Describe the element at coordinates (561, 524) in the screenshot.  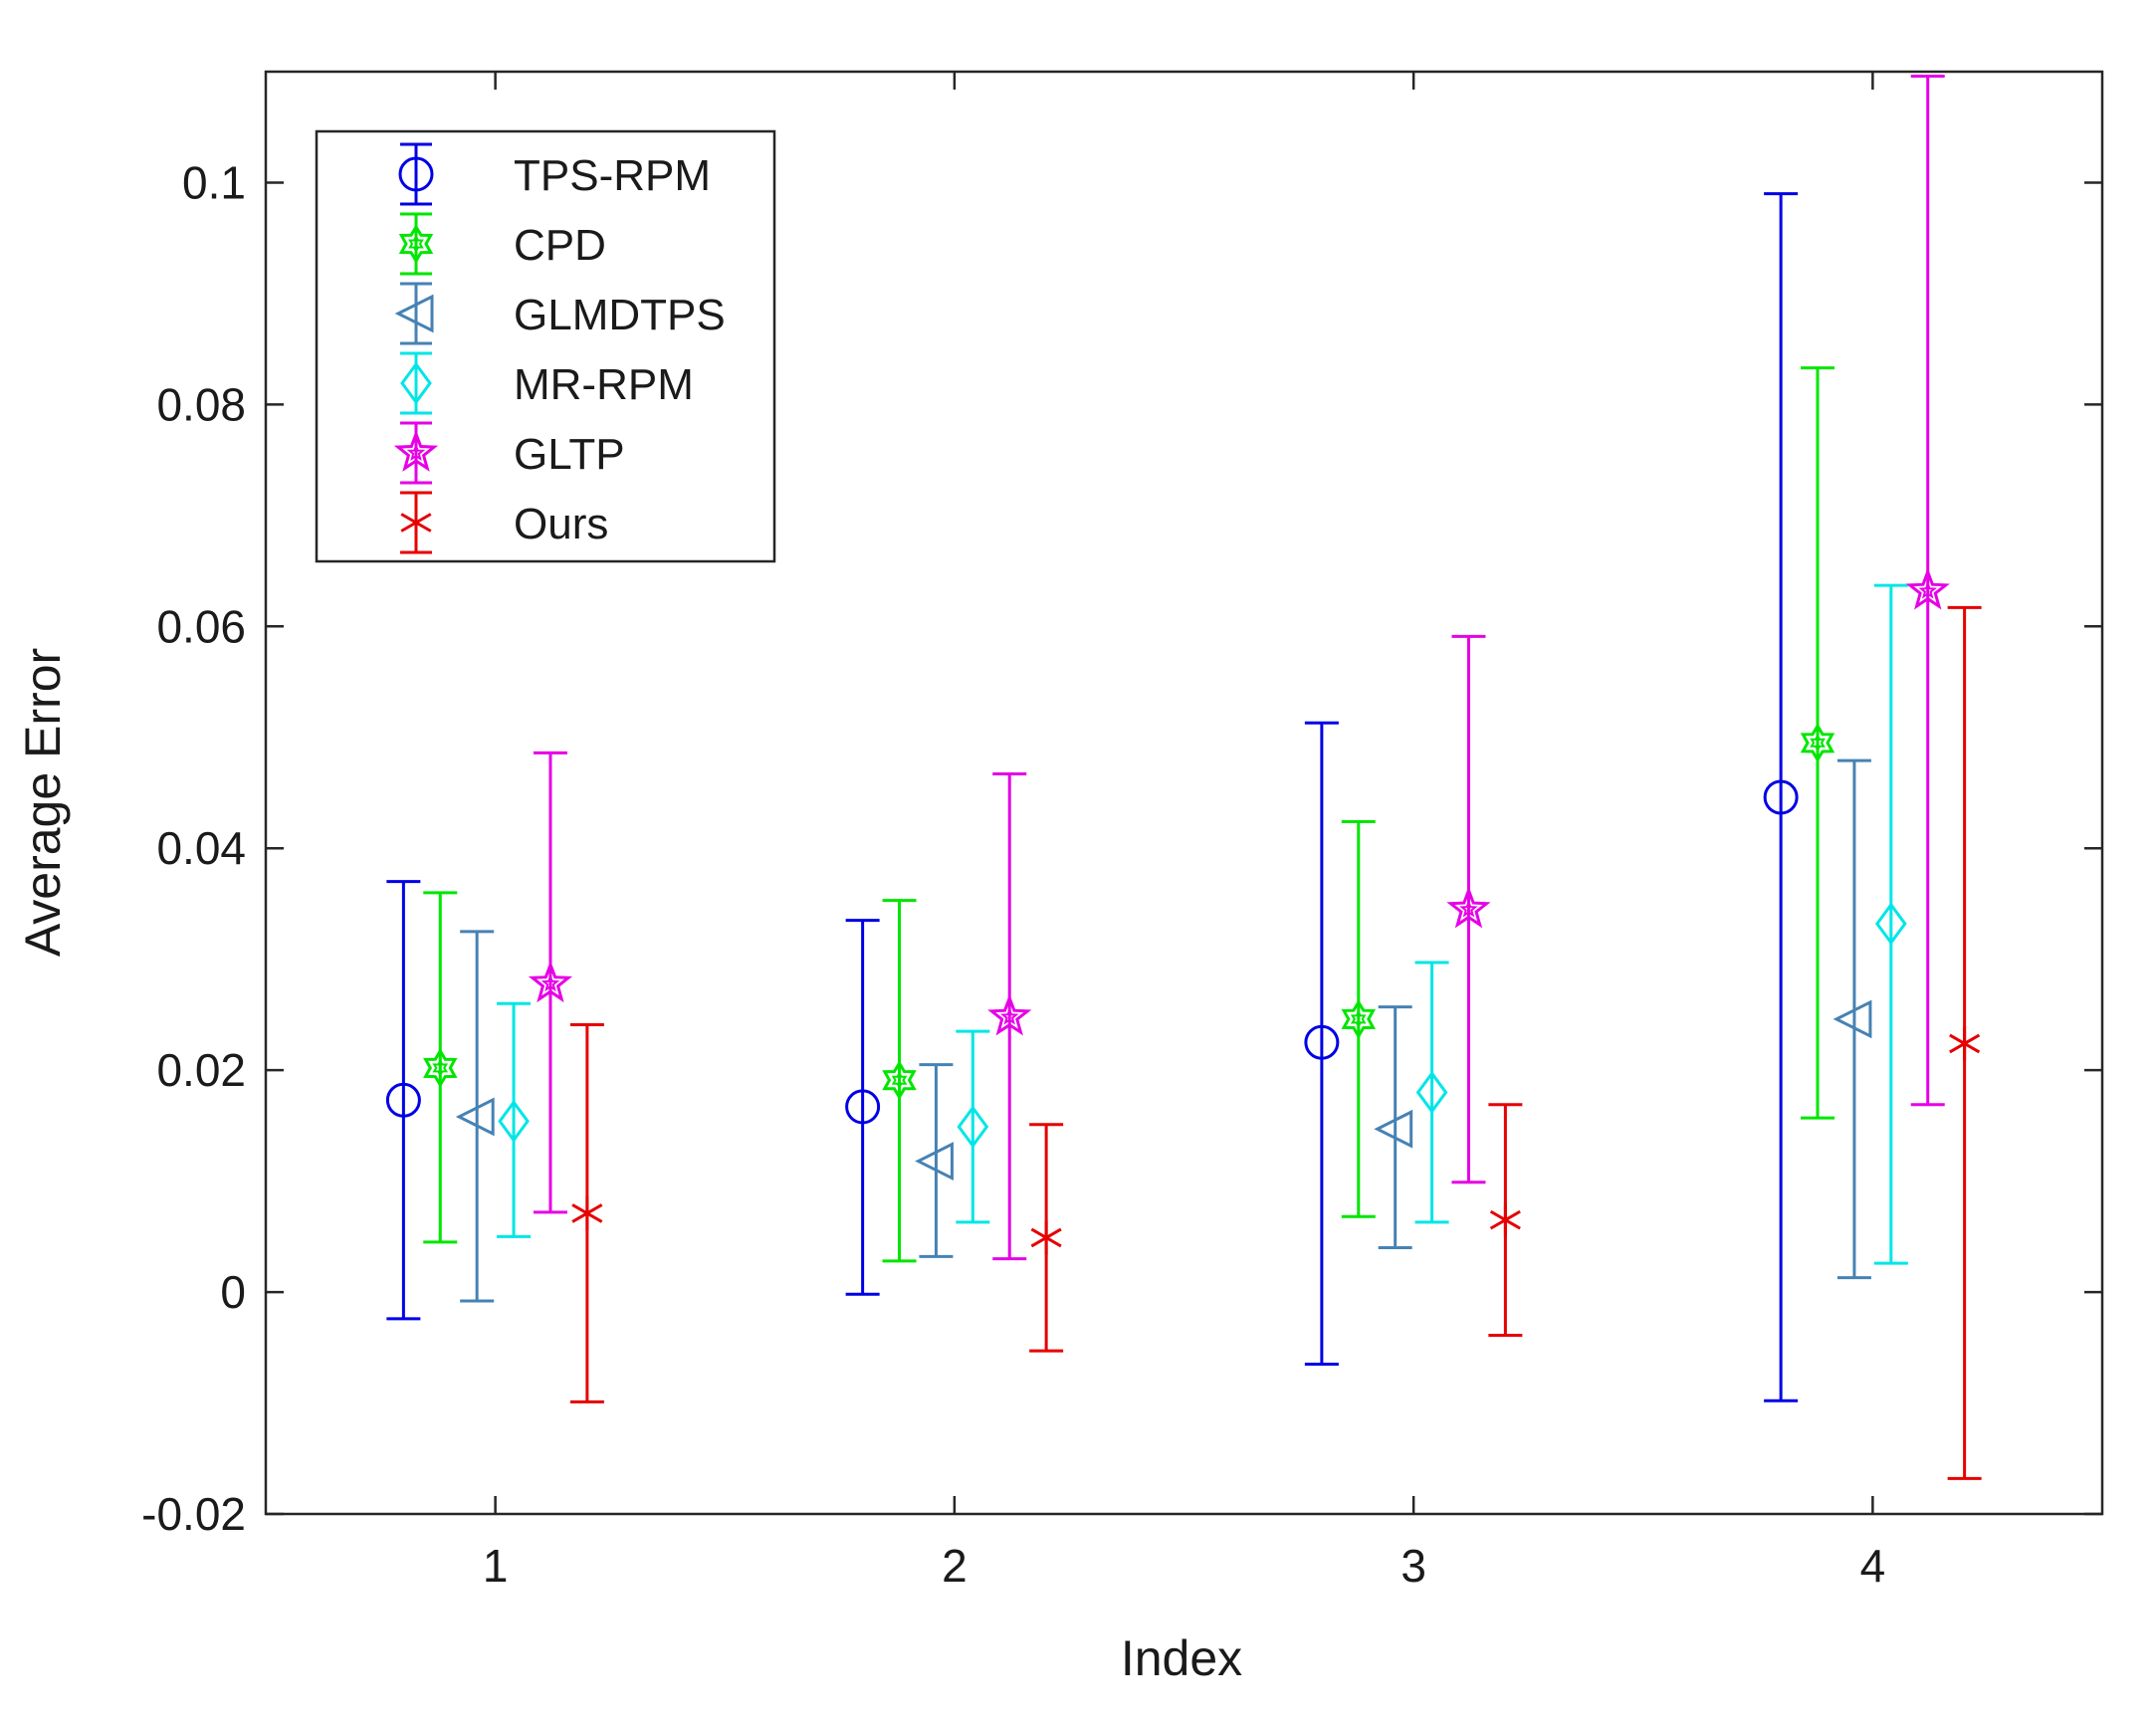
I see `legend-label: Ours` at that location.